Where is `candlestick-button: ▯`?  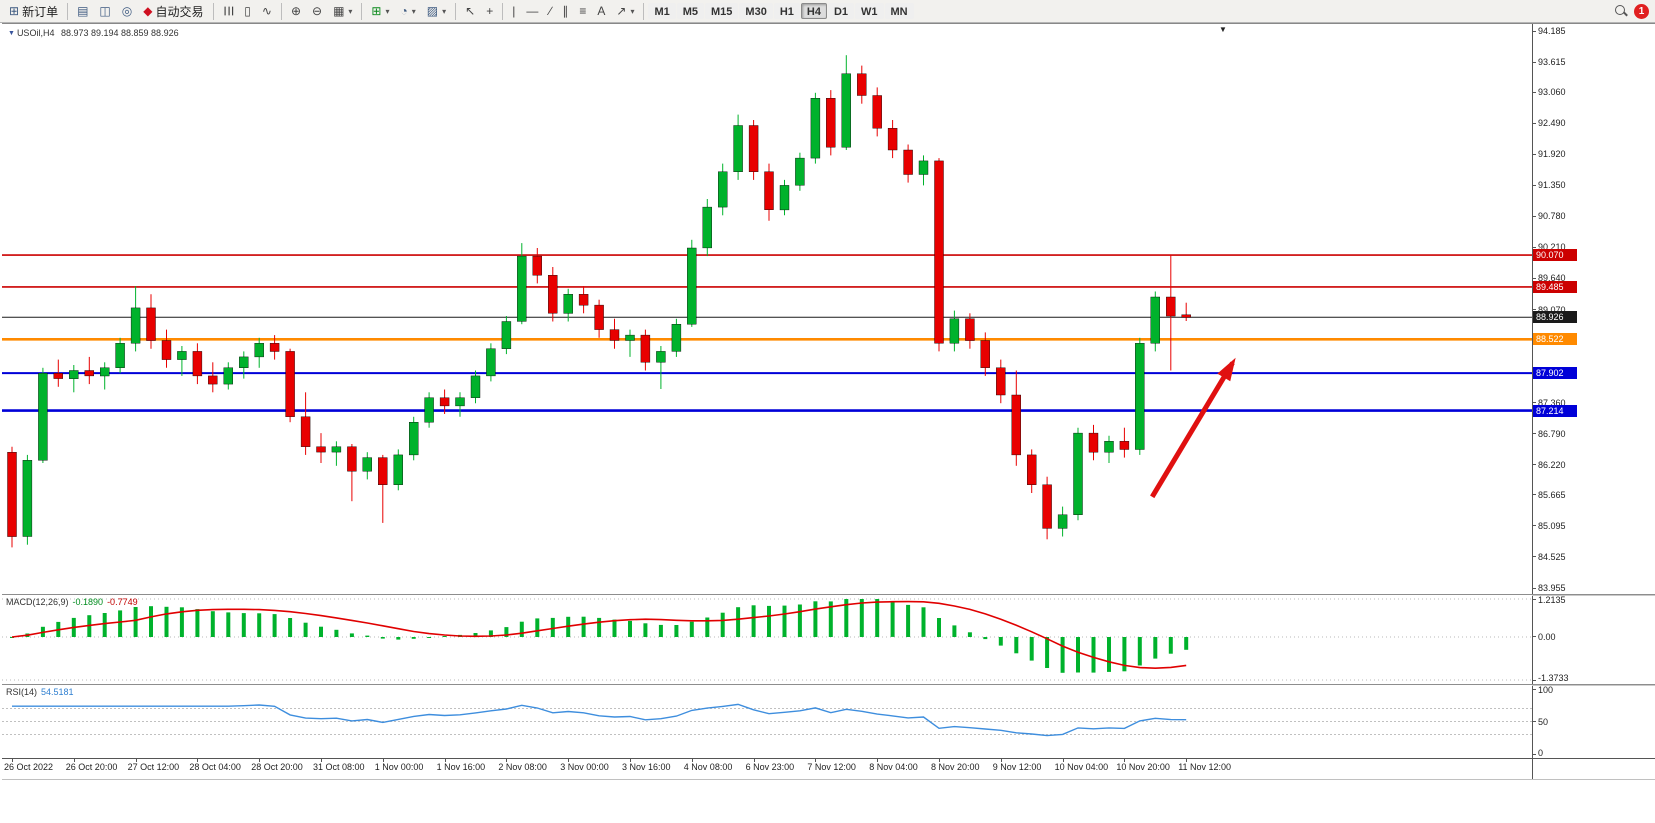
candlestick-button: ▯ is located at coordinates (247, 11).